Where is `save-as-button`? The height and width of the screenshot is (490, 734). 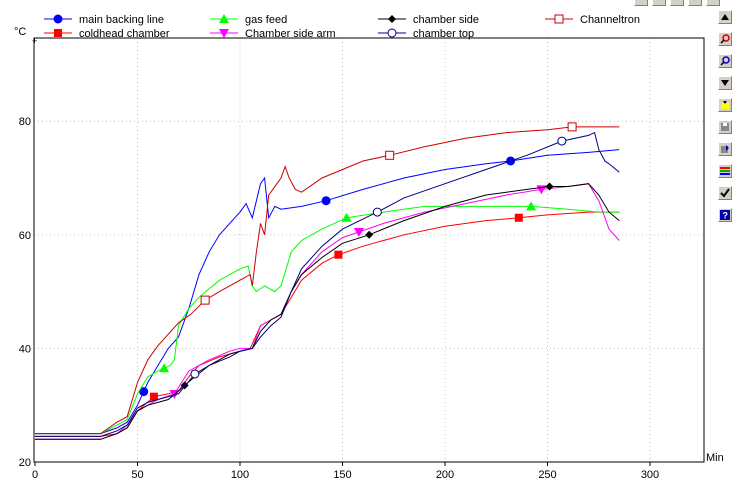
save-as-button is located at coordinates (725, 149).